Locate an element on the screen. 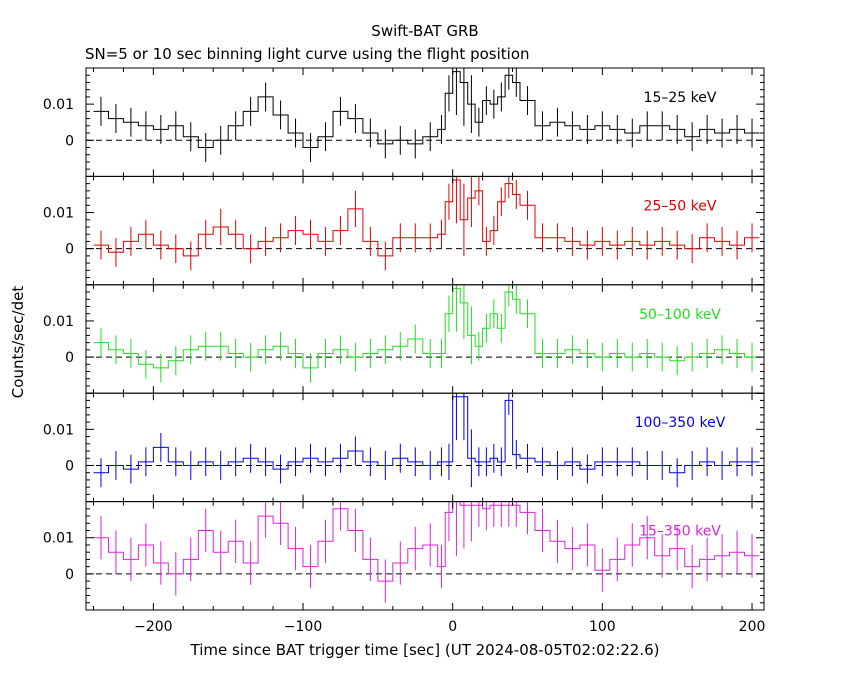 The image size is (850, 680). series-50-100-kev is located at coordinates (426, 333).